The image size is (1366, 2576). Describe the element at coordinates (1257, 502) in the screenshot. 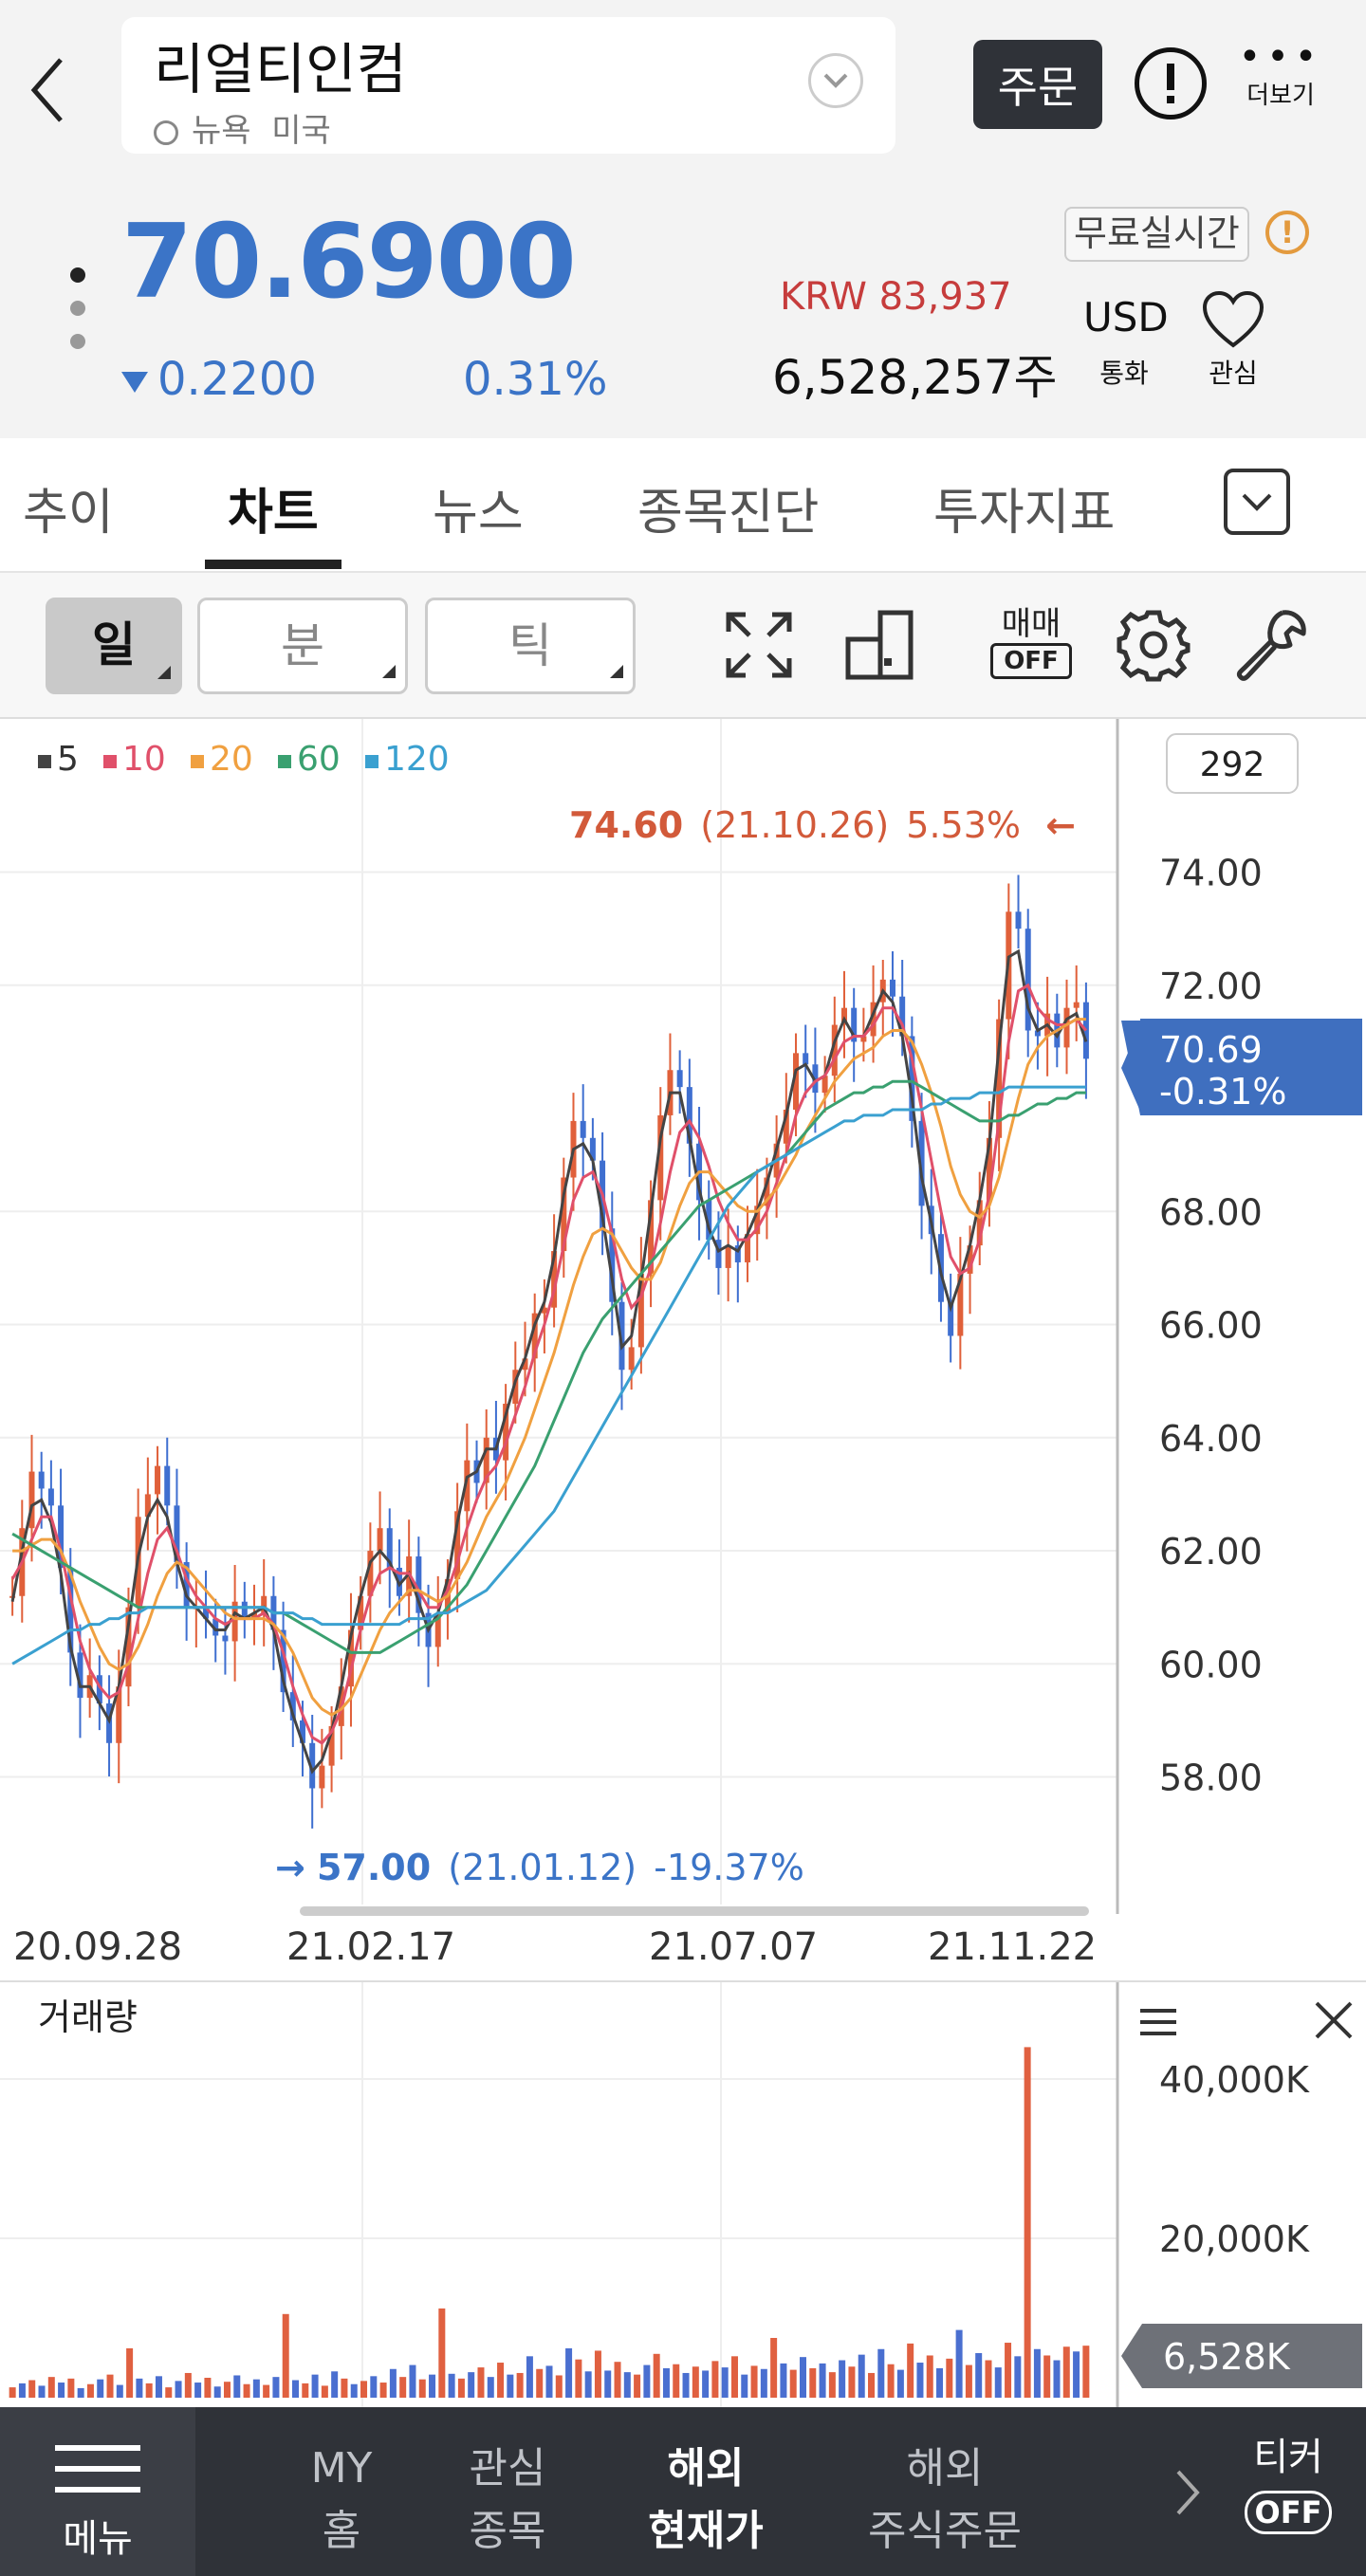

I see `tab-menu-button` at that location.